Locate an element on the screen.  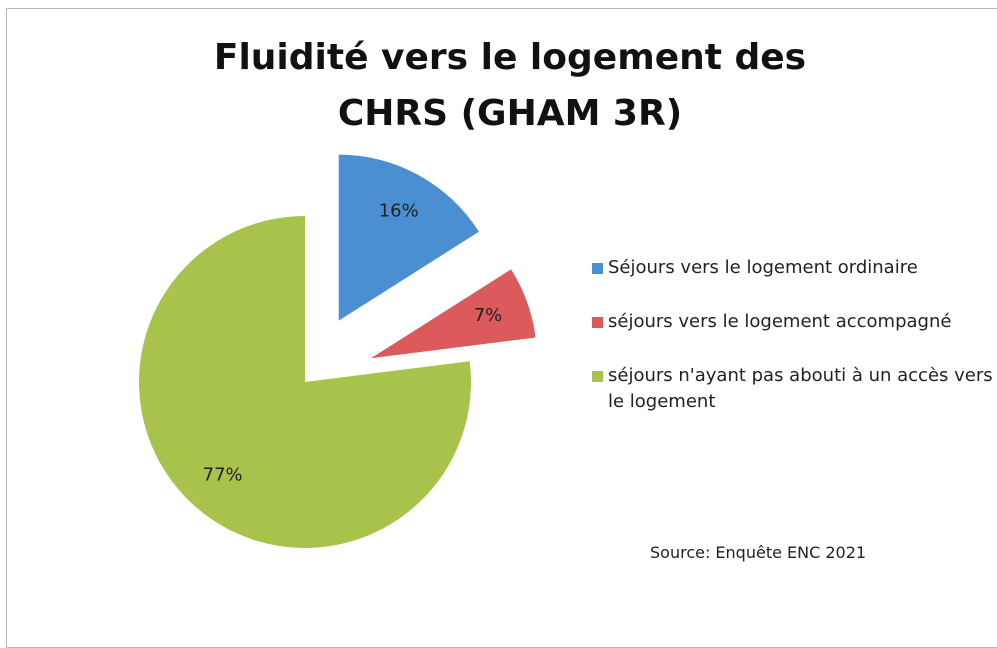
legend-label: Séjours vers le logement ordinaire is located at coordinates (763, 267).